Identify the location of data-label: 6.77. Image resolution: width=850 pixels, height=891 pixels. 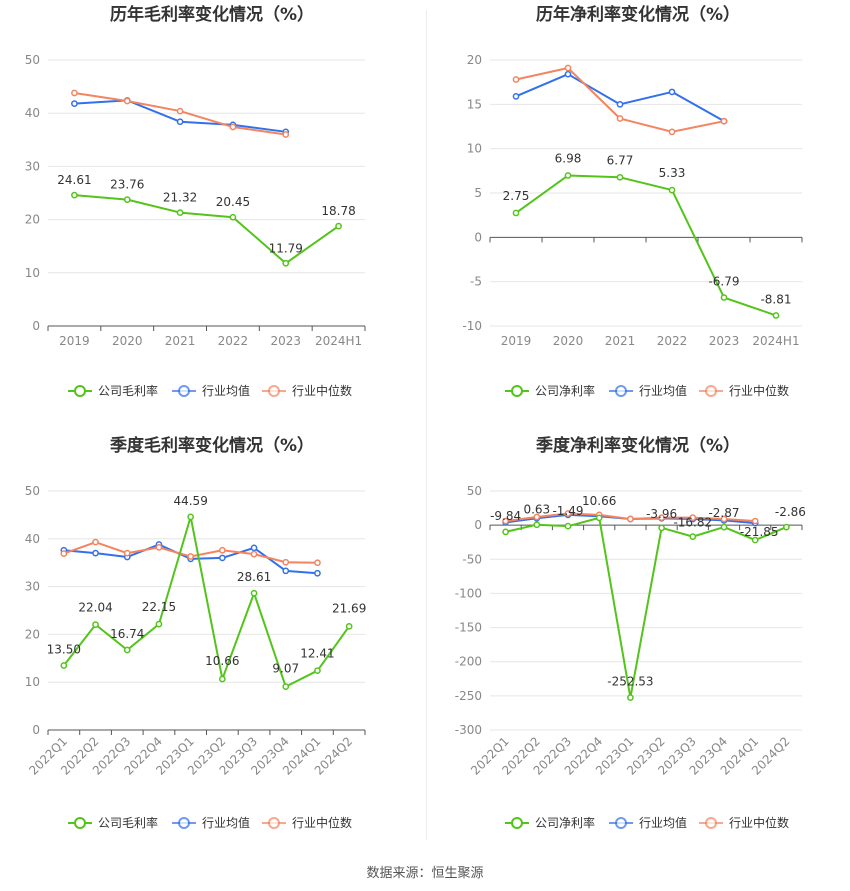
(620, 160).